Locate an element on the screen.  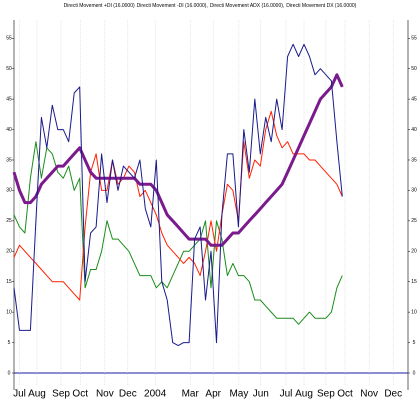
x-tick-label: May is located at coordinates (238, 394).